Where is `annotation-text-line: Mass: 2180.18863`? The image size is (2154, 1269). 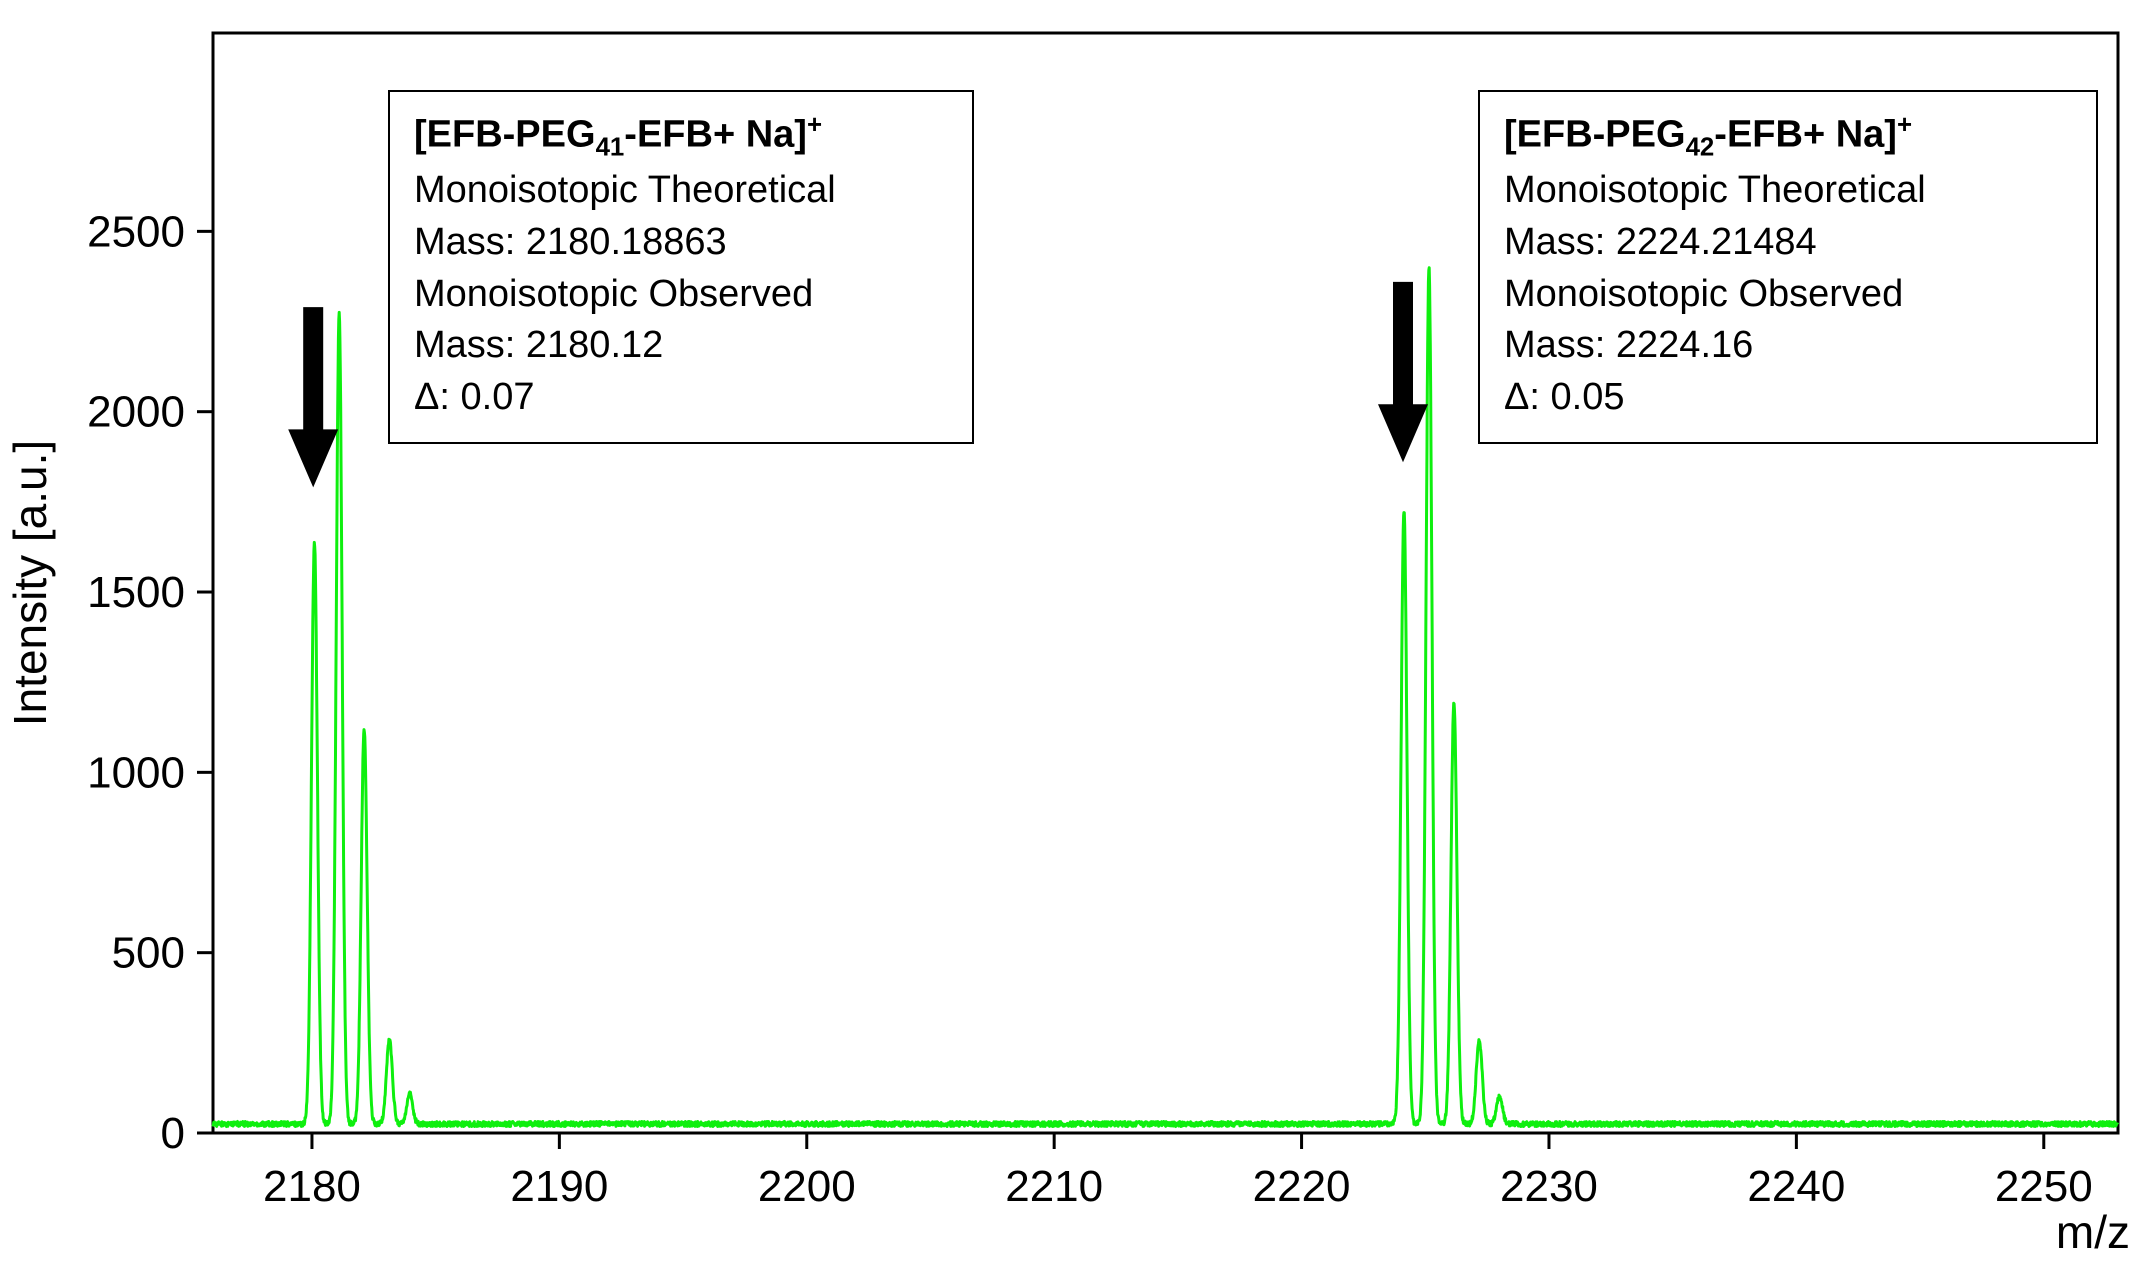 annotation-text-line: Mass: 2180.18863 is located at coordinates (570, 242).